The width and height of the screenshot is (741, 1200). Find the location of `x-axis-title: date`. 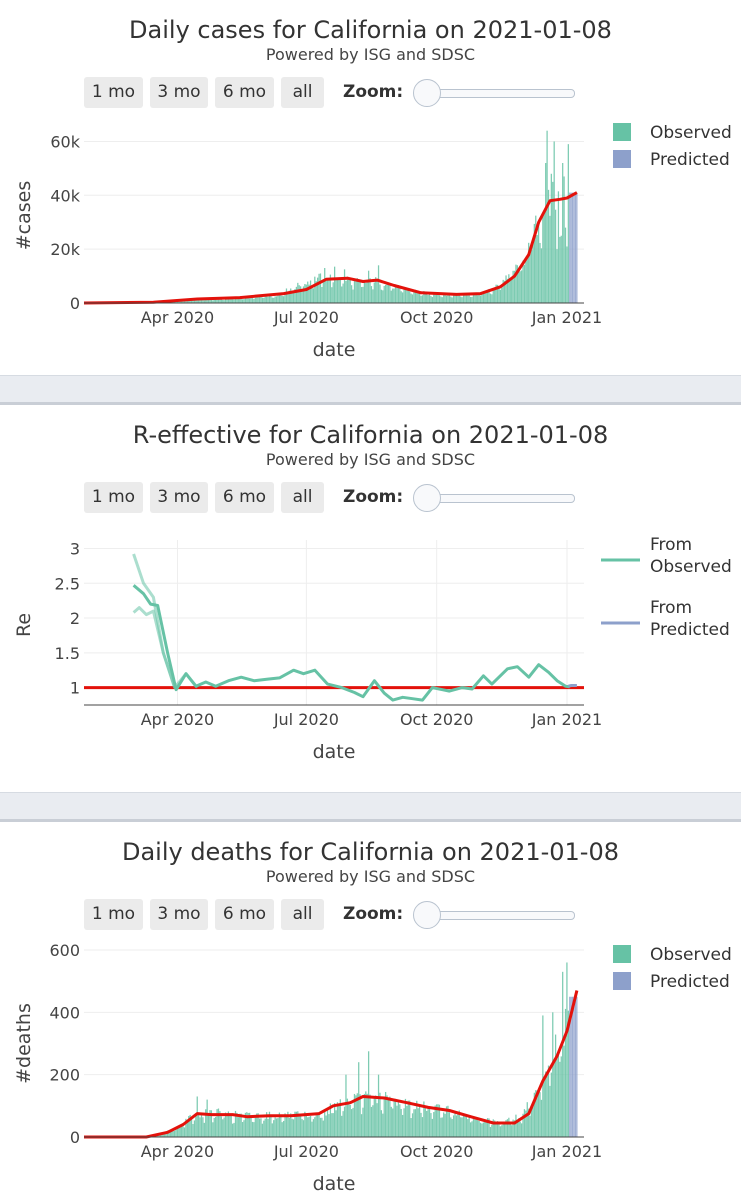

x-axis-title: date is located at coordinates (334, 752).